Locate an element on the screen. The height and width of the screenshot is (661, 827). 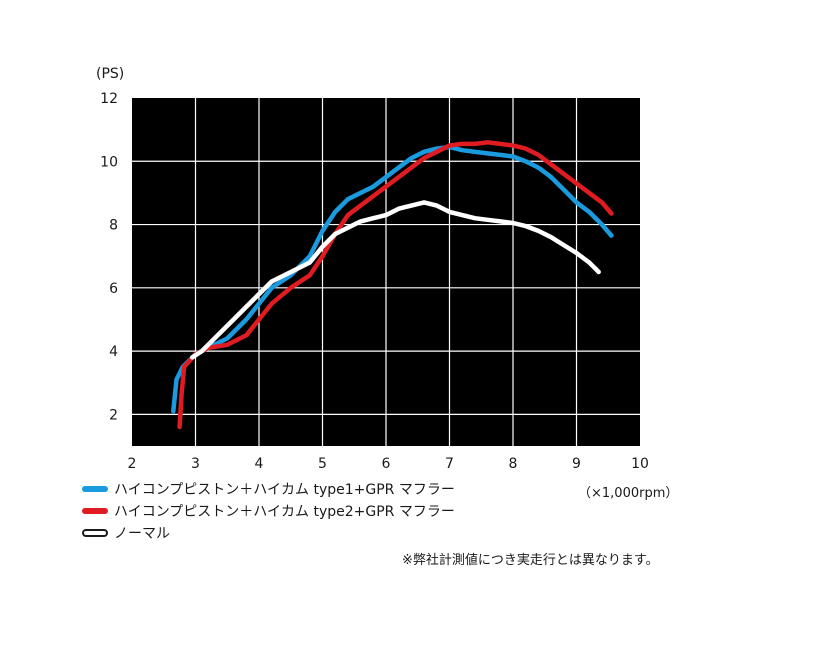
measurement-note: ※弊社計測値につき実走行とは異なります。 is located at coordinates (530, 560).